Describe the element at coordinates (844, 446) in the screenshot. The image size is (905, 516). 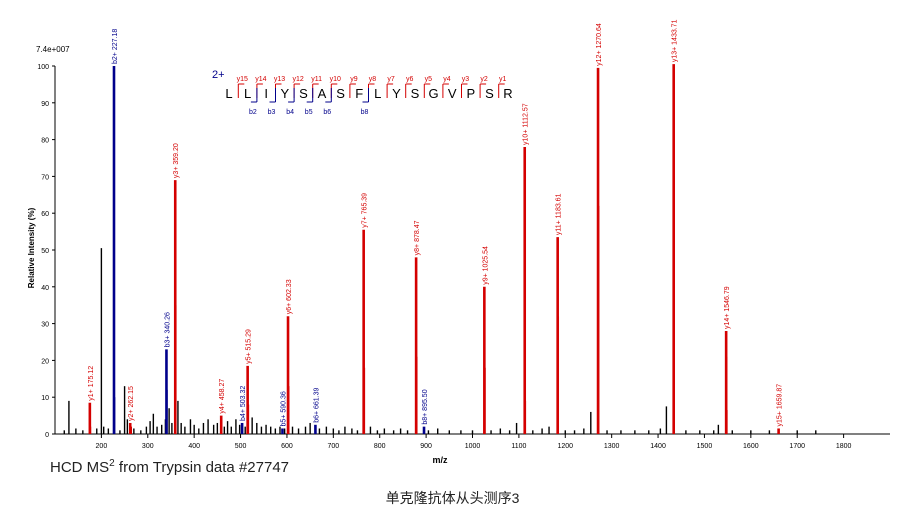
I see `x-tick-label: 1800` at that location.